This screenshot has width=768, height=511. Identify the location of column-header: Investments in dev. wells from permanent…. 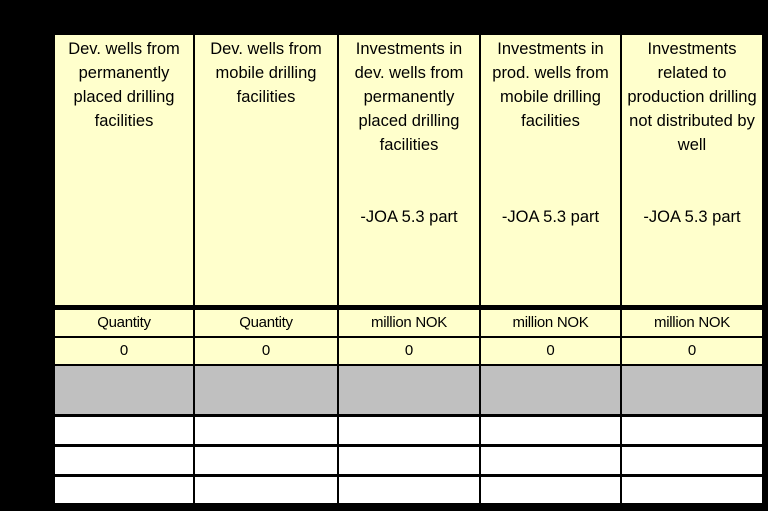
(409, 170).